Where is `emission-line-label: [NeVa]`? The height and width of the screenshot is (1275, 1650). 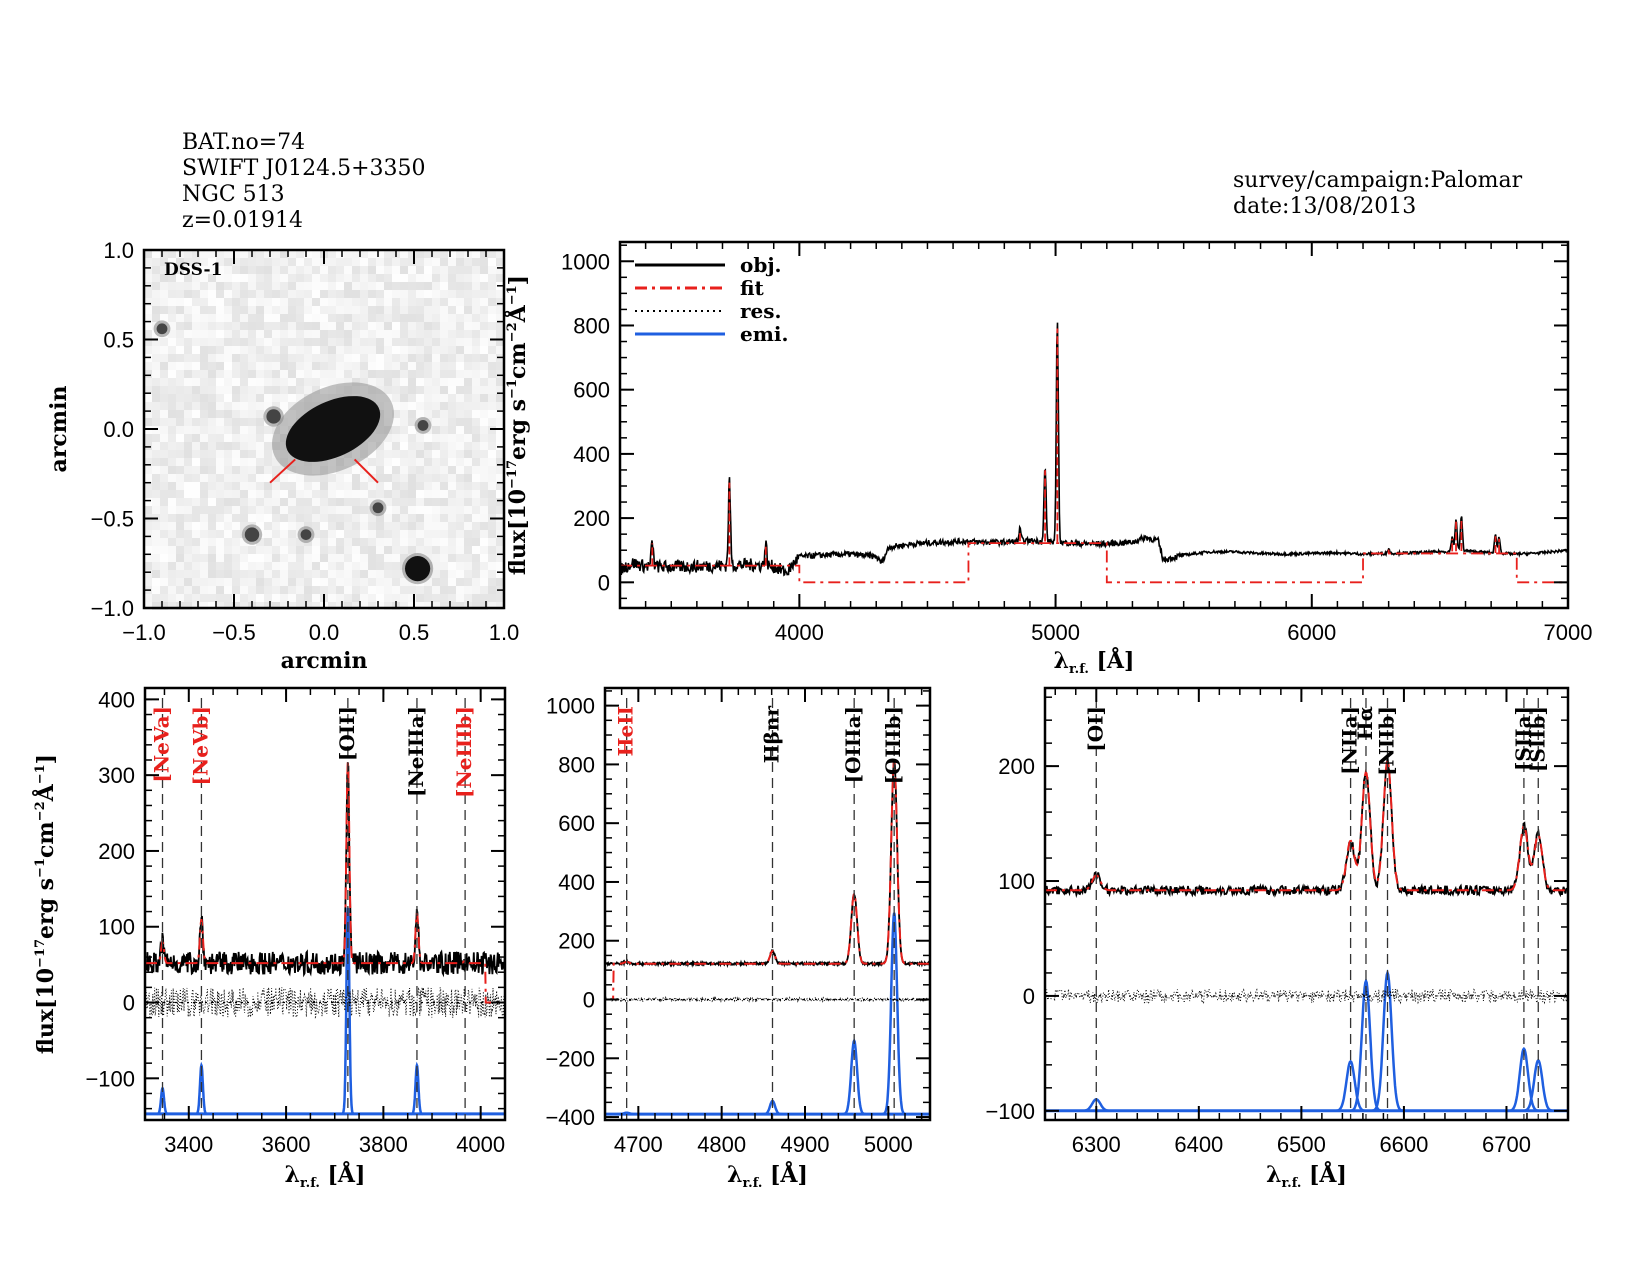
emission-line-label: [NeVa] is located at coordinates (162, 744).